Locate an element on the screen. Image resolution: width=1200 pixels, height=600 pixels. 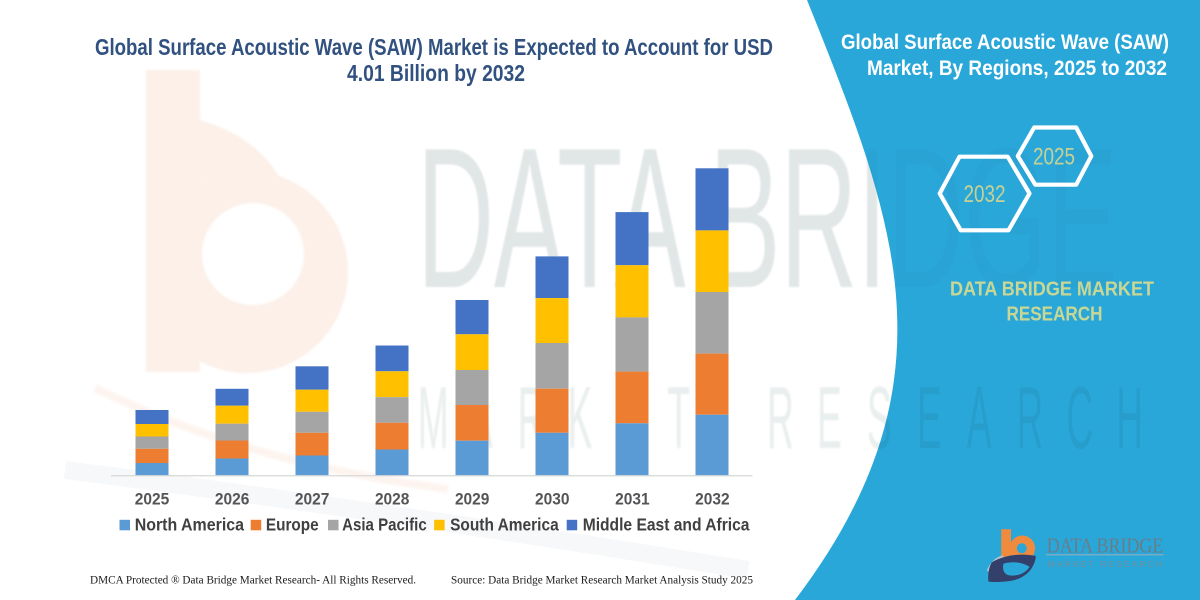
svg-text: 2026 is located at coordinates (232, 500).